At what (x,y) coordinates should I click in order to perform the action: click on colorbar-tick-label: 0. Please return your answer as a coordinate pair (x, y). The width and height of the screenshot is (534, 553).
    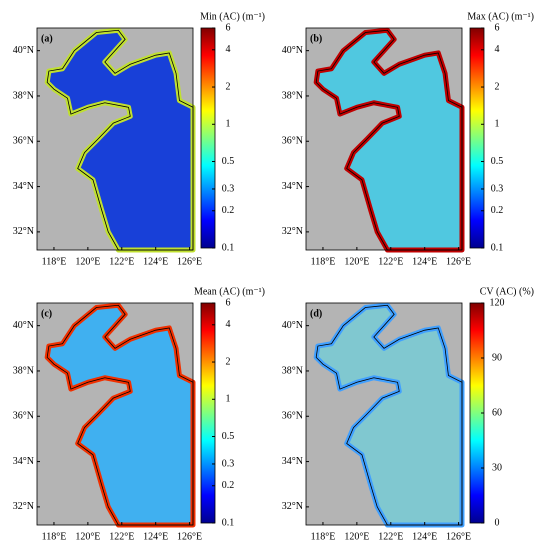
    Looking at the image, I should click on (497, 522).